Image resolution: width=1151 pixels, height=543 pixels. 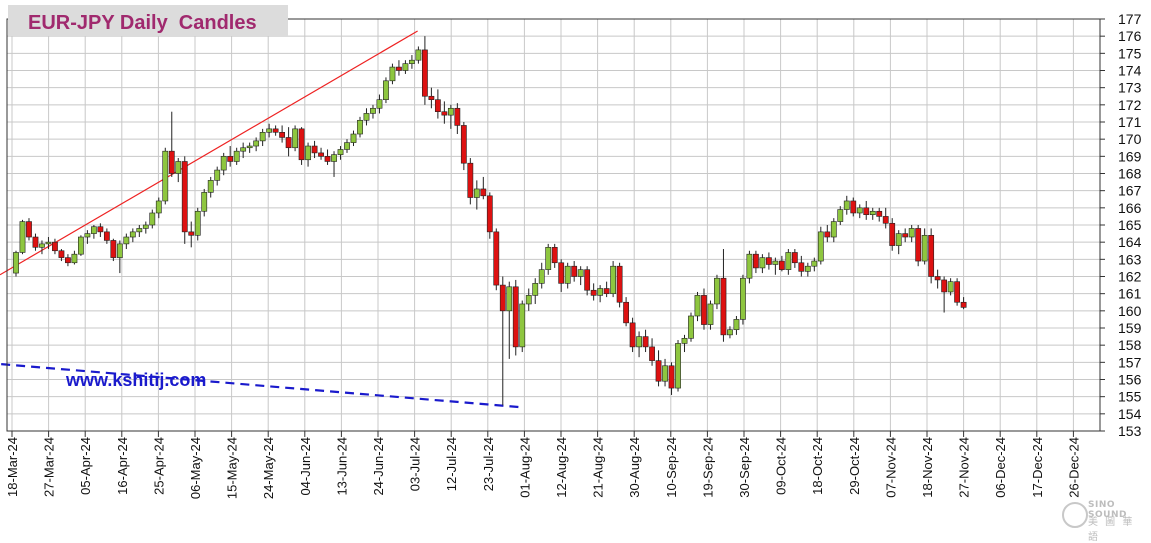 What do you see at coordinates (1130, 328) in the screenshot?
I see `y-tick-label: 159` at bounding box center [1130, 328].